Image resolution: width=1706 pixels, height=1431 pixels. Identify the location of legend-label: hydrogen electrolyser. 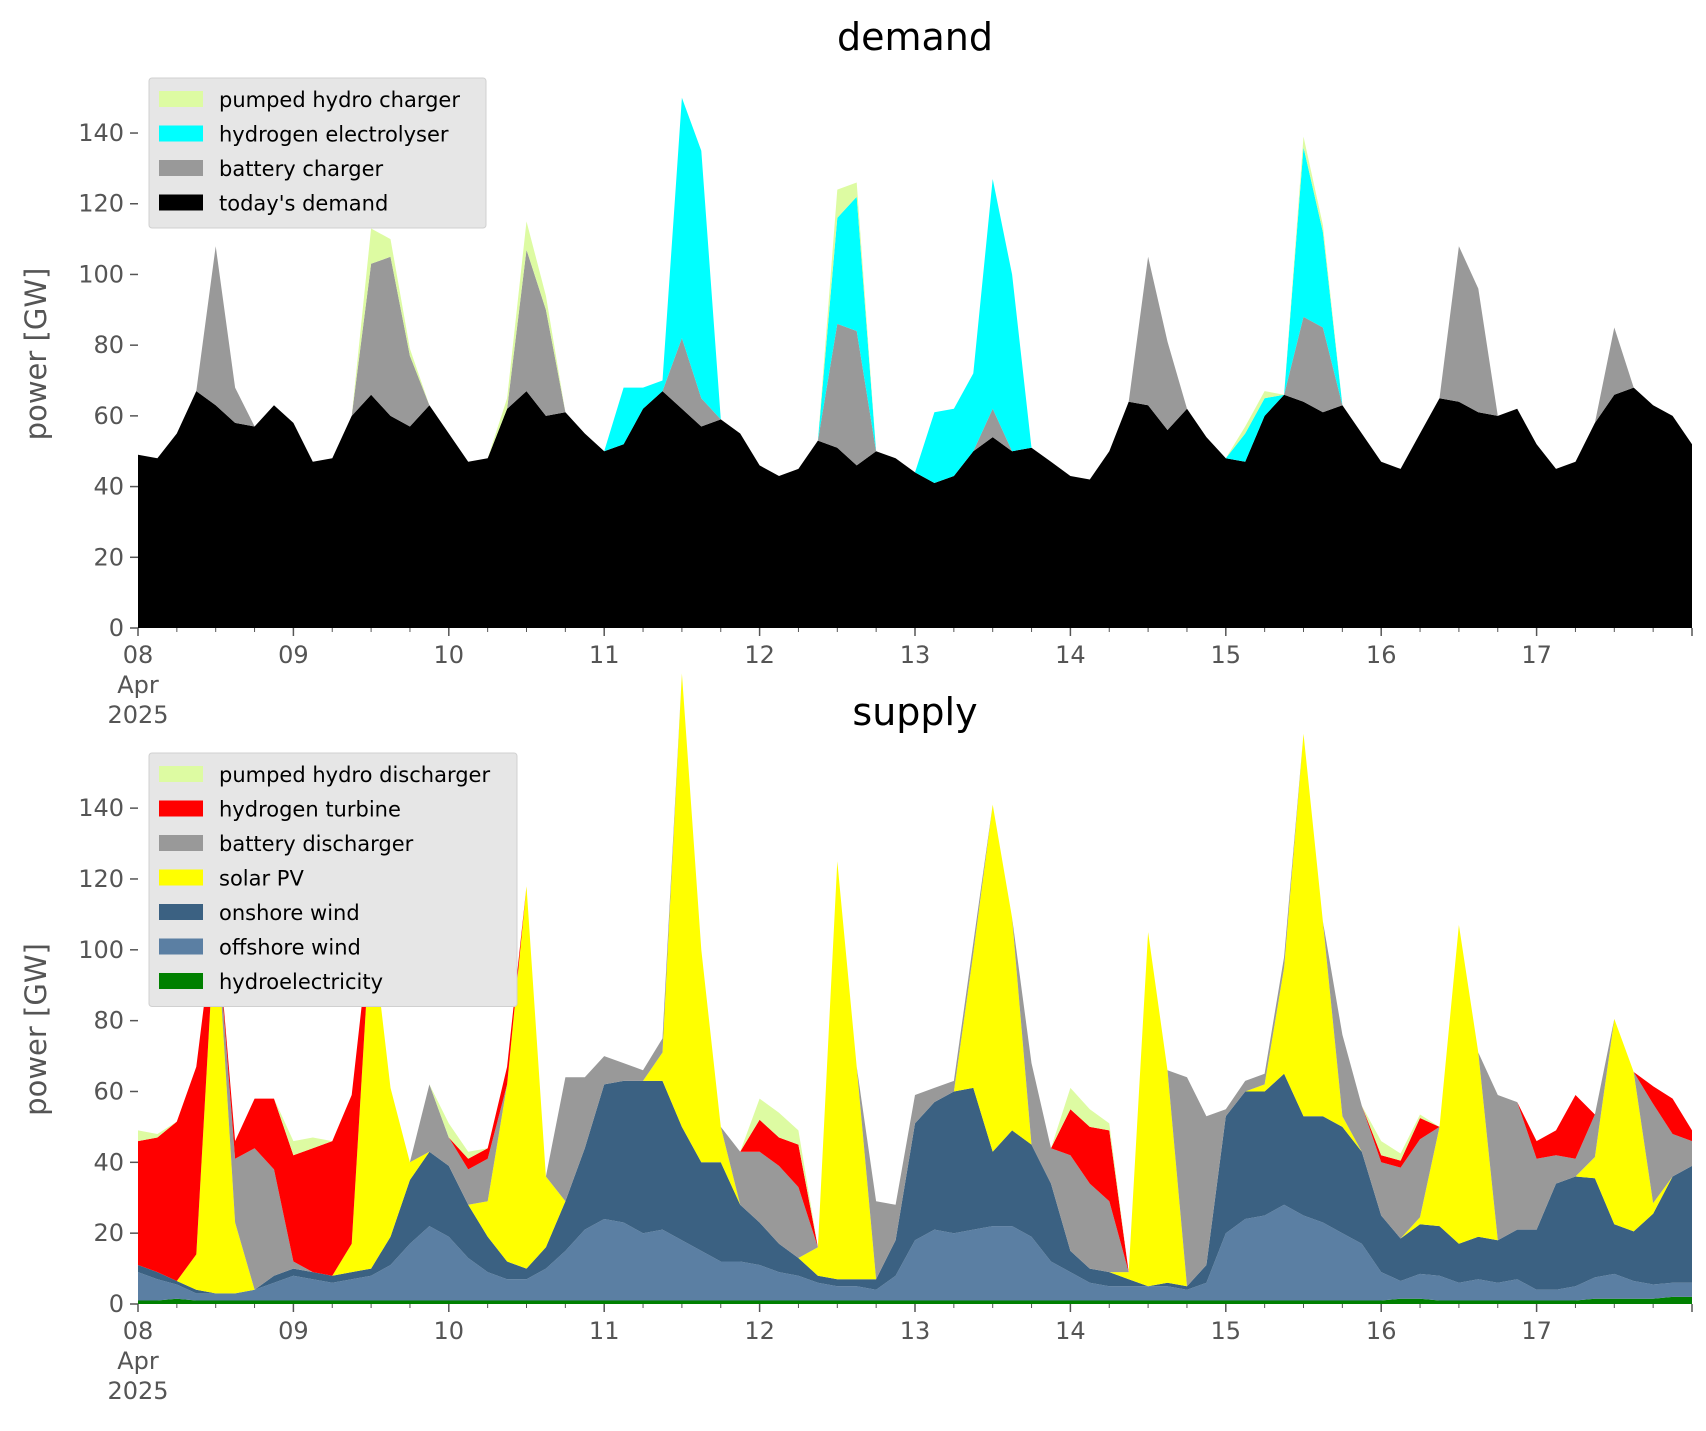
(334, 135).